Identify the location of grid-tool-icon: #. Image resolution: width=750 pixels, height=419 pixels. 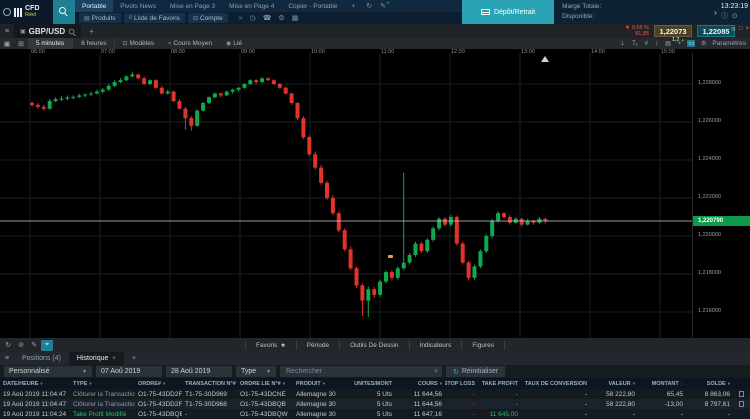
(646, 43).